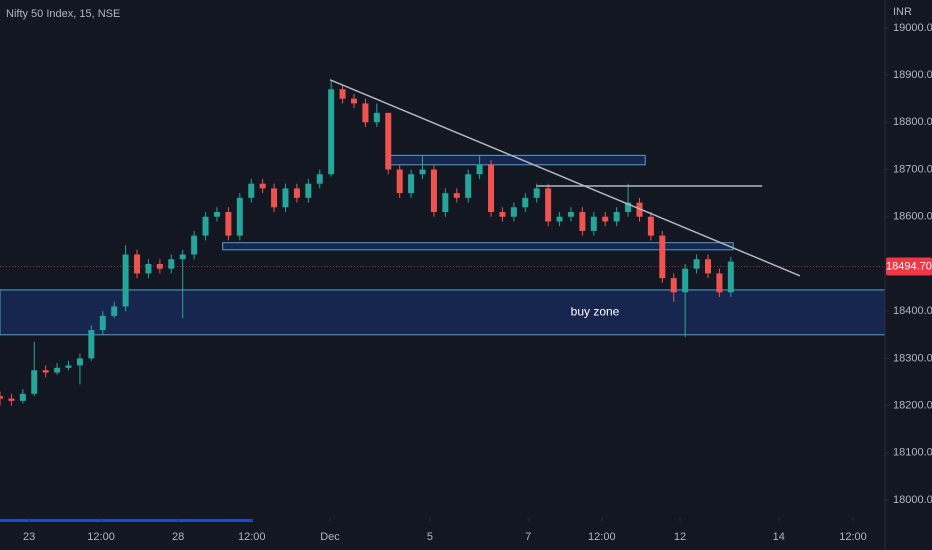 The height and width of the screenshot is (550, 932). What do you see at coordinates (63, 14) in the screenshot?
I see `chart-title: Nifty 50 Index, 15, NSE` at bounding box center [63, 14].